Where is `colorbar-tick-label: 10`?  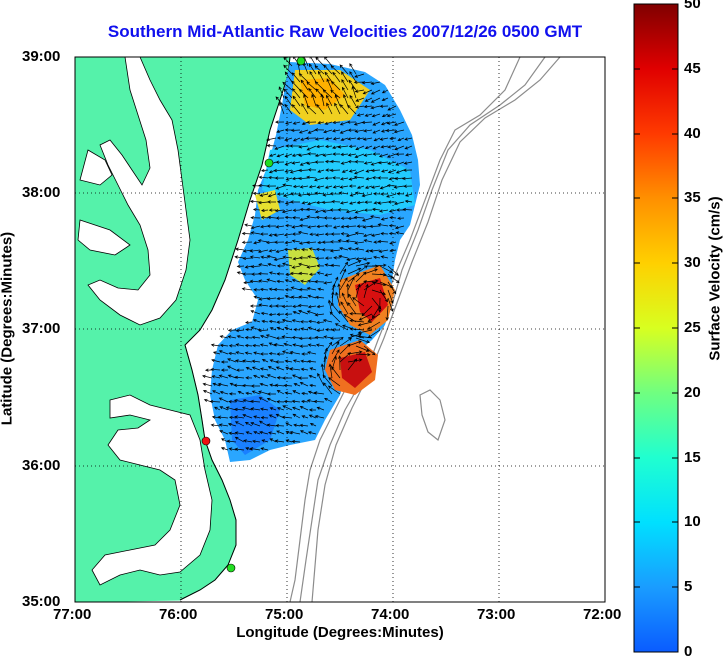 colorbar-tick-label: 10 is located at coordinates (692, 521).